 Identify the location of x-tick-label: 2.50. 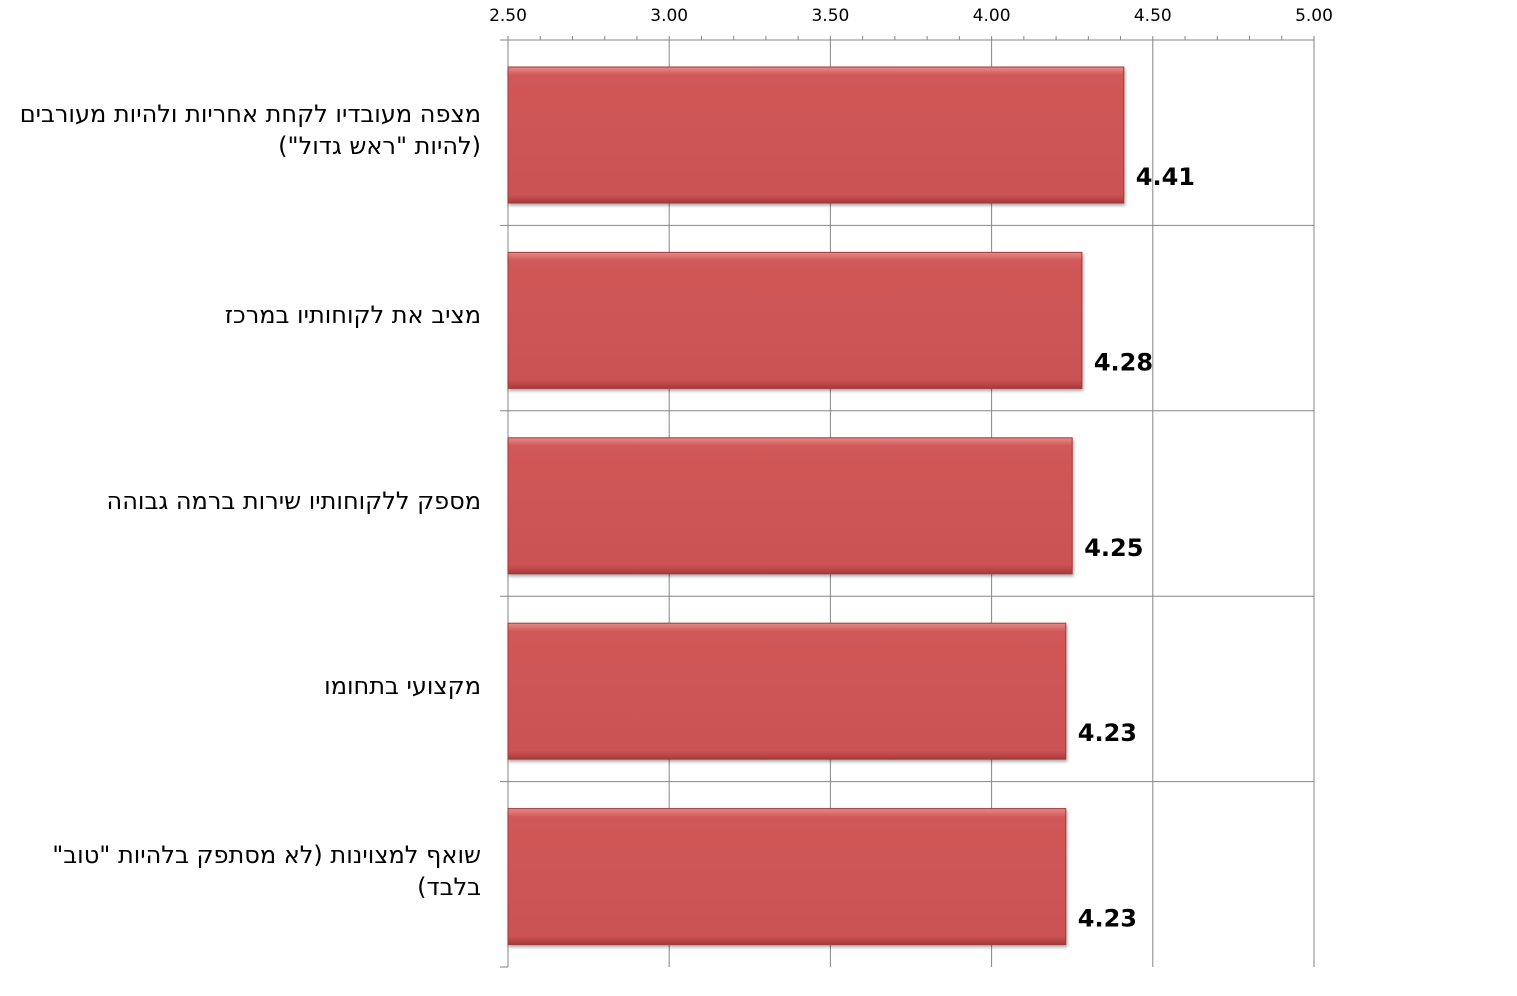
(508, 16).